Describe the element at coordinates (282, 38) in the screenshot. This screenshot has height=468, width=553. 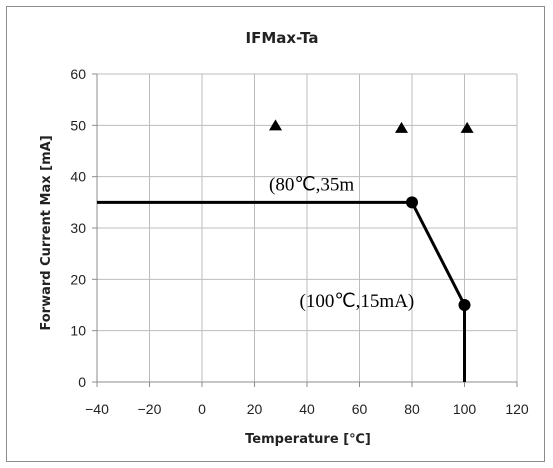
I see `chart-title: IFMax-Ta` at that location.